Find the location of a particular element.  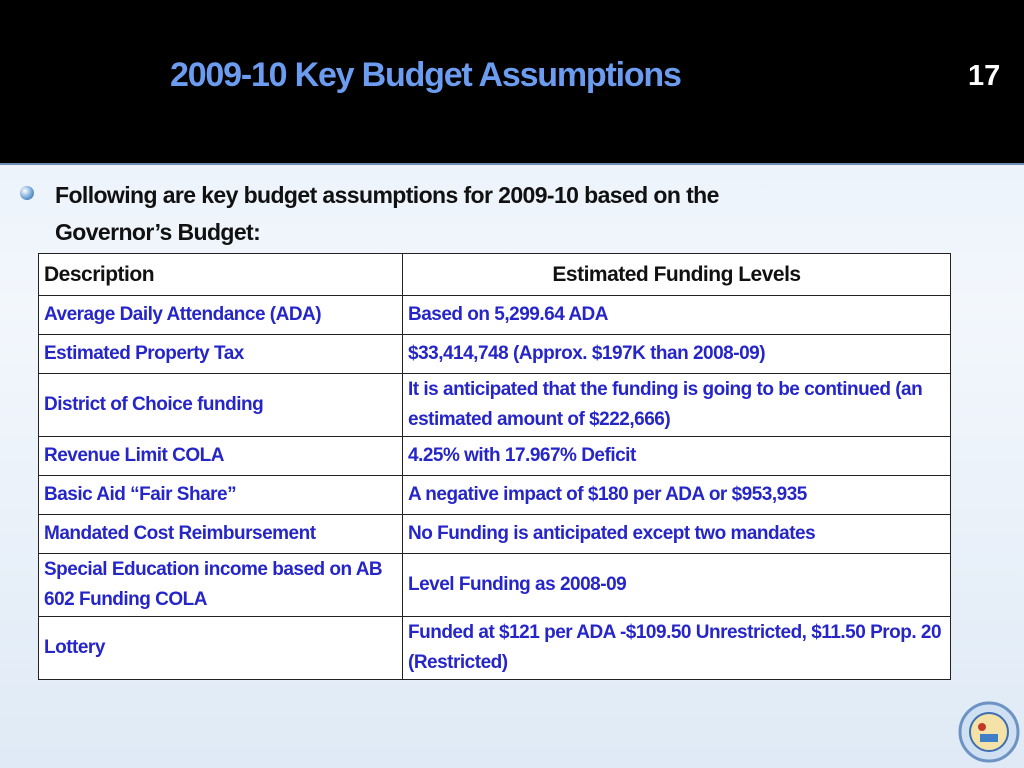

description-cell: Basic Aid “Fair Share” is located at coordinates (220, 495).